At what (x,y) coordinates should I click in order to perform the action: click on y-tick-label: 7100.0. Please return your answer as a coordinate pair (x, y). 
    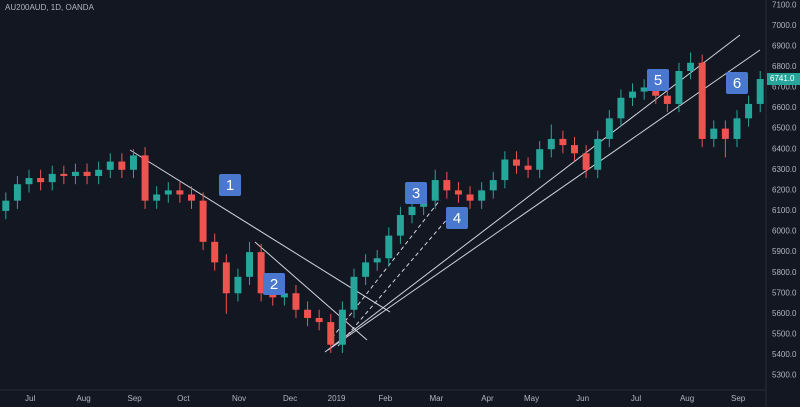
    Looking at the image, I should click on (784, 4).